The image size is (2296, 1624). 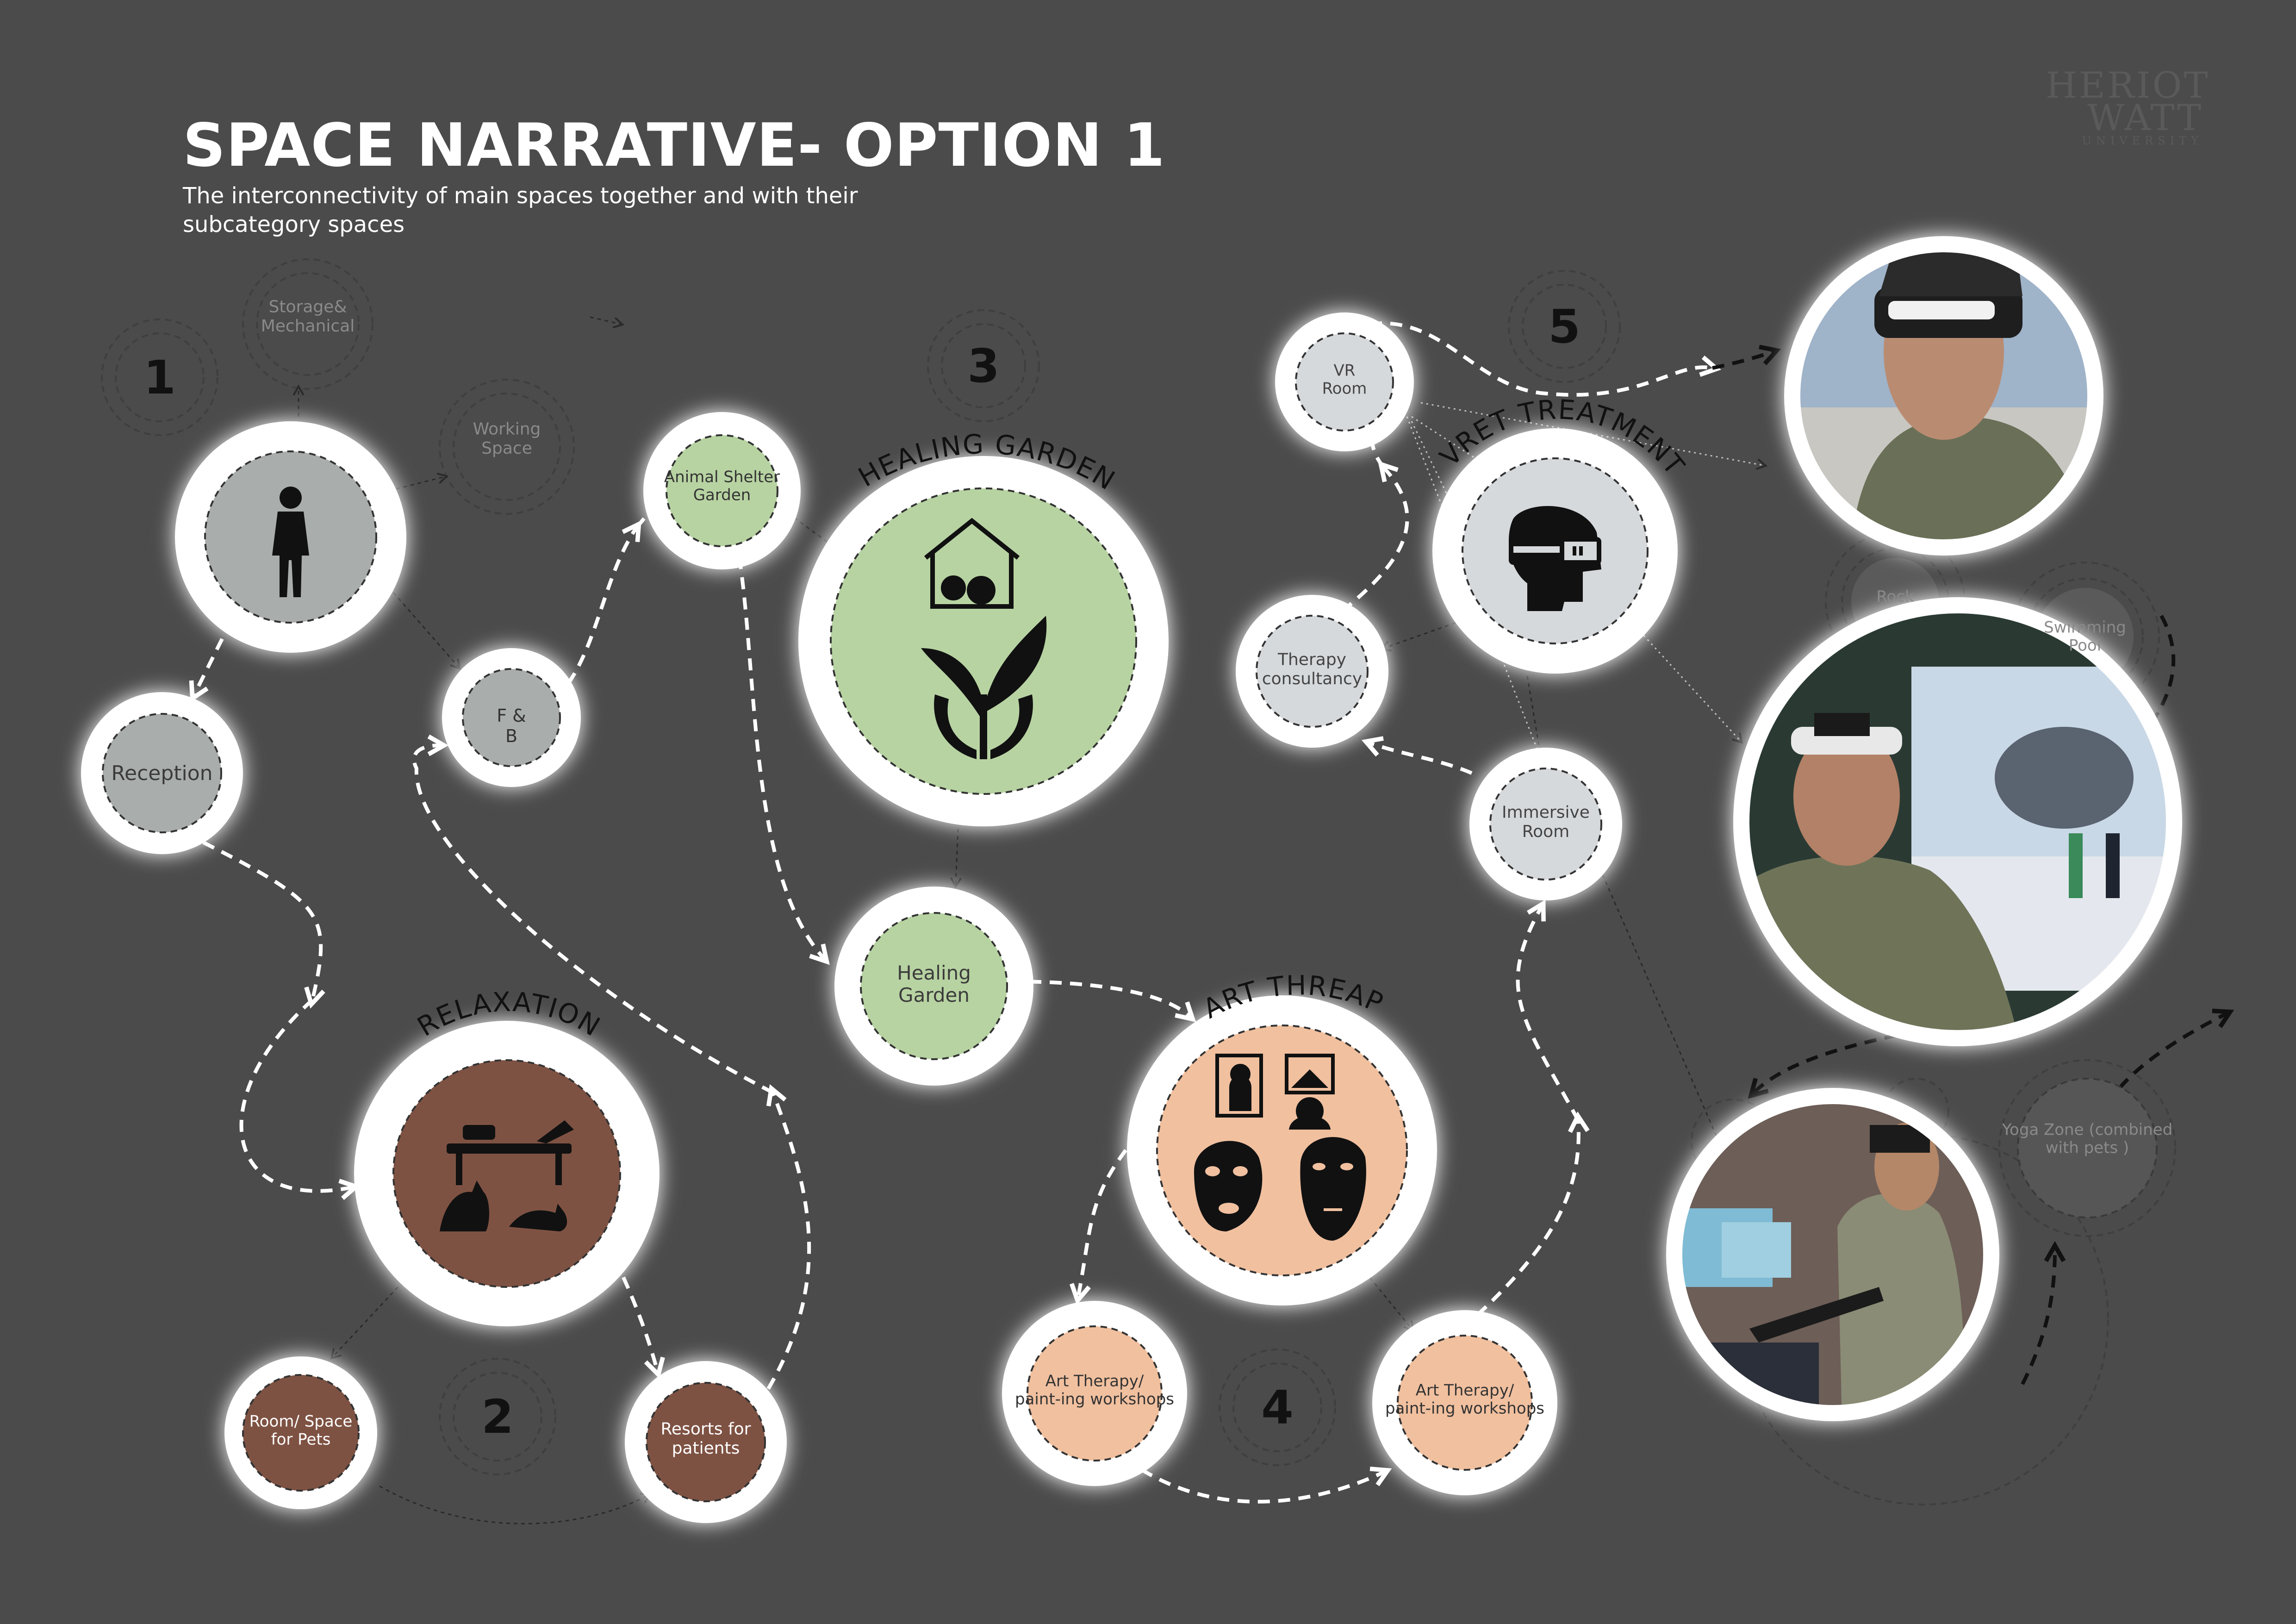 I want to click on node-vr-room, so click(x=1344, y=381).